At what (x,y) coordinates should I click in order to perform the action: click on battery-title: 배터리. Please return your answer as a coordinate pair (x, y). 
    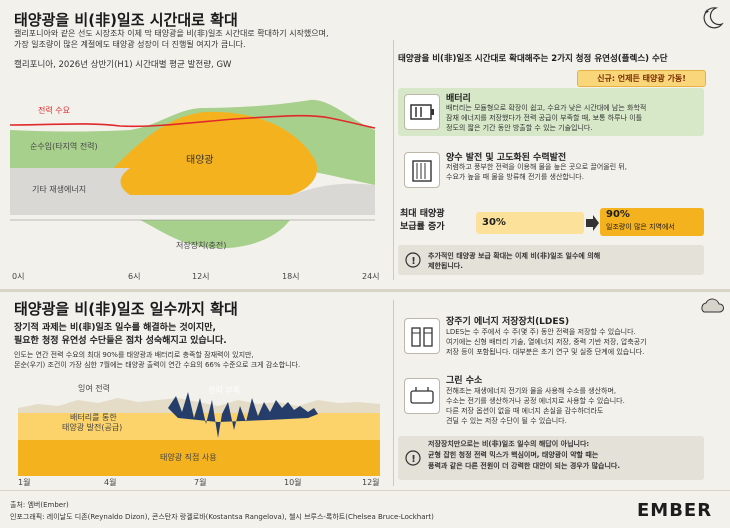
    Looking at the image, I should click on (458, 99).